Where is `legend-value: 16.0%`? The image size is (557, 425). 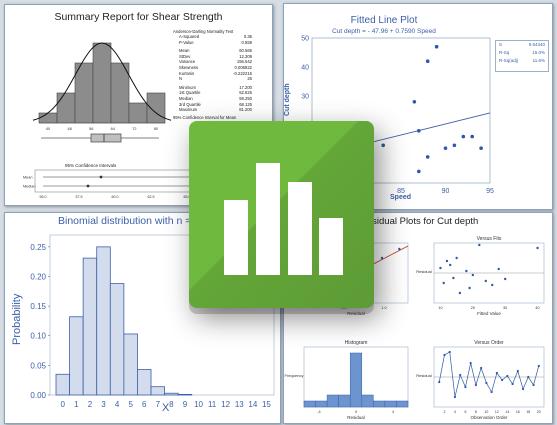
legend-value: 16.0% is located at coordinates (538, 52).